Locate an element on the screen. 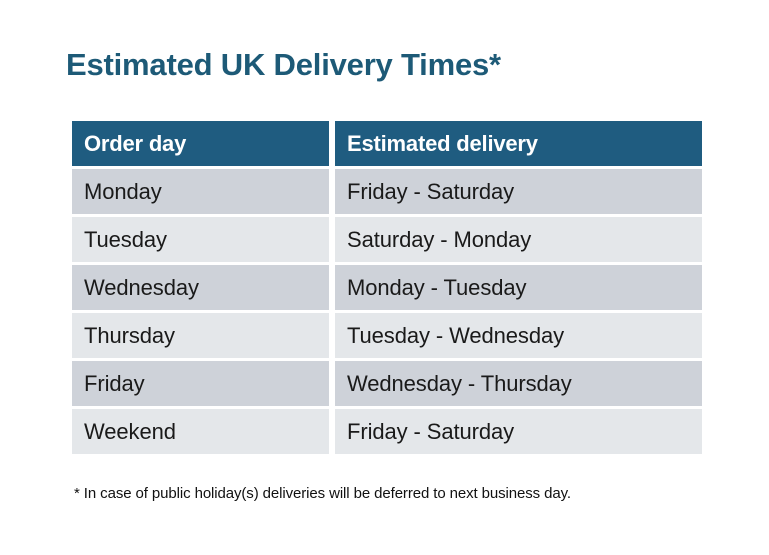  table-header: Order day Estimated delivery is located at coordinates (387, 143).